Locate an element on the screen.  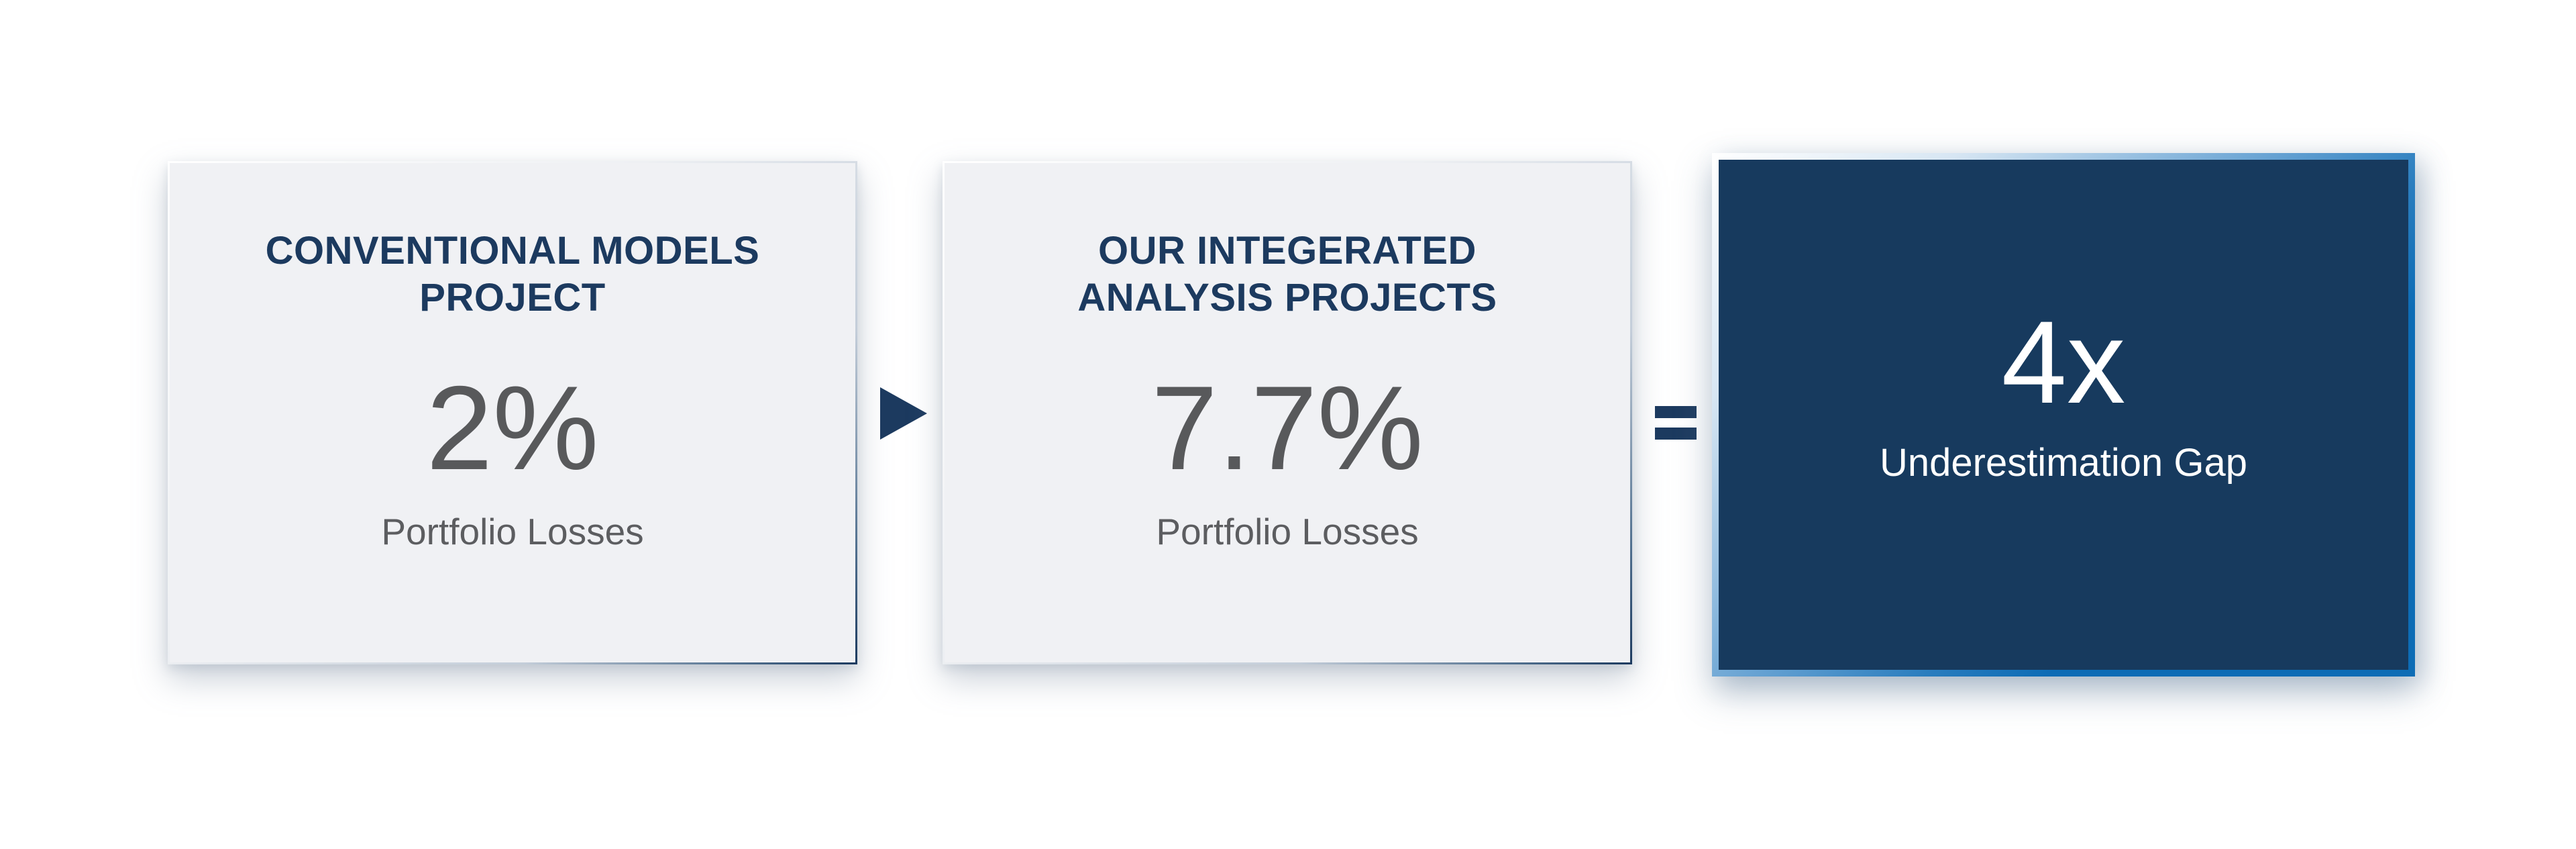
card-title-integrated: OUR INTEGERATED ANALYSIS PROJECTS is located at coordinates (1287, 274).